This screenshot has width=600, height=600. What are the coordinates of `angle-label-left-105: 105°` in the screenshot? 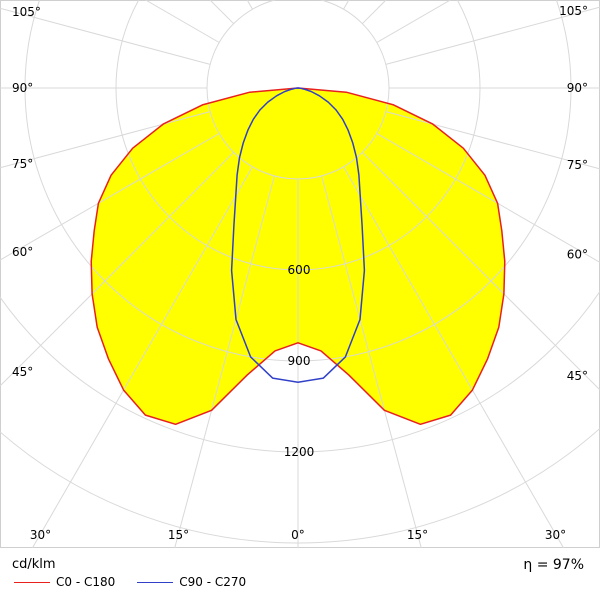 It's located at (26, 12).